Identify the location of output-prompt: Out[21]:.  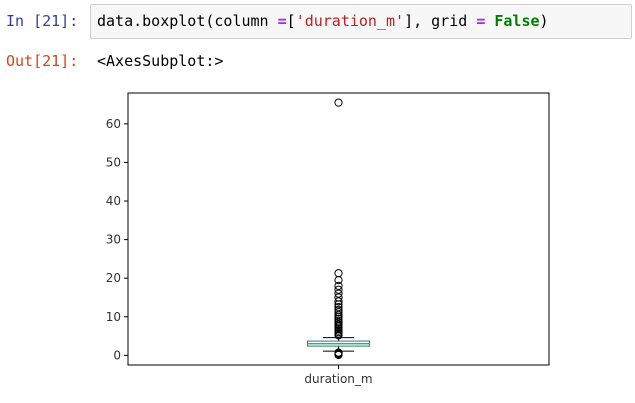
(42, 61).